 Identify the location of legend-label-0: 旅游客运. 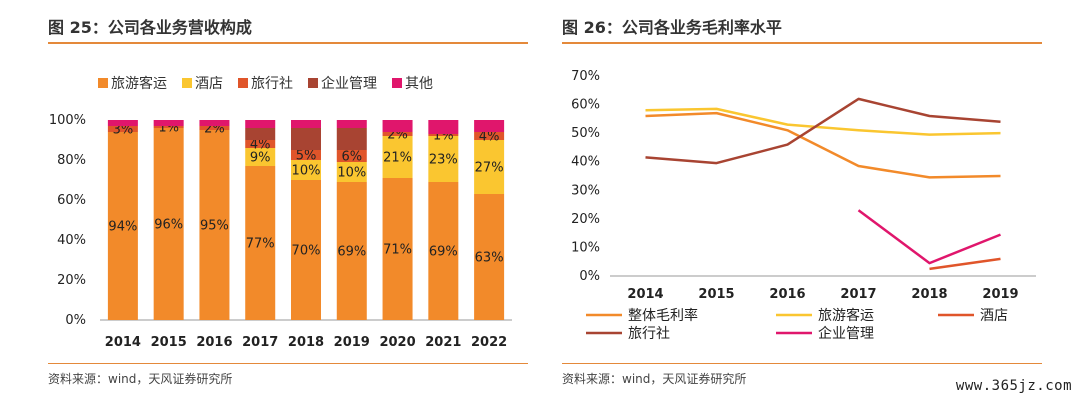
(139, 83).